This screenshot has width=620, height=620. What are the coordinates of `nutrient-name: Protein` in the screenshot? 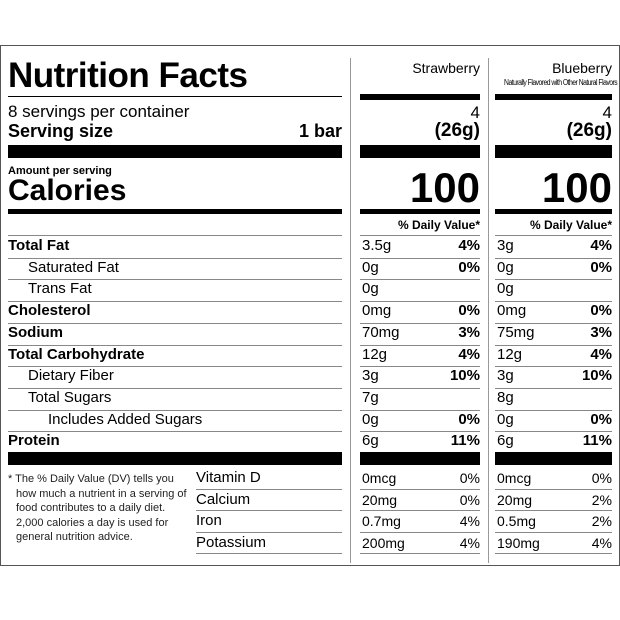 It's located at (34, 441).